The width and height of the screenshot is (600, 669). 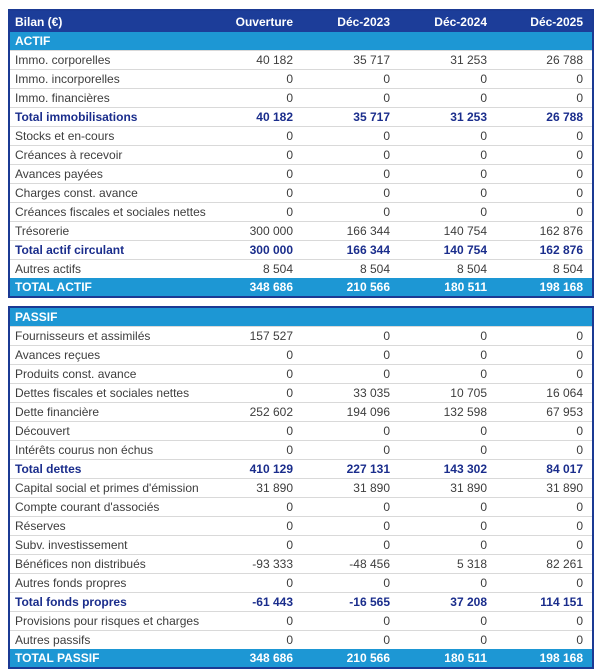 I want to click on row-label: Stocks et en-cours, so click(x=107, y=136).